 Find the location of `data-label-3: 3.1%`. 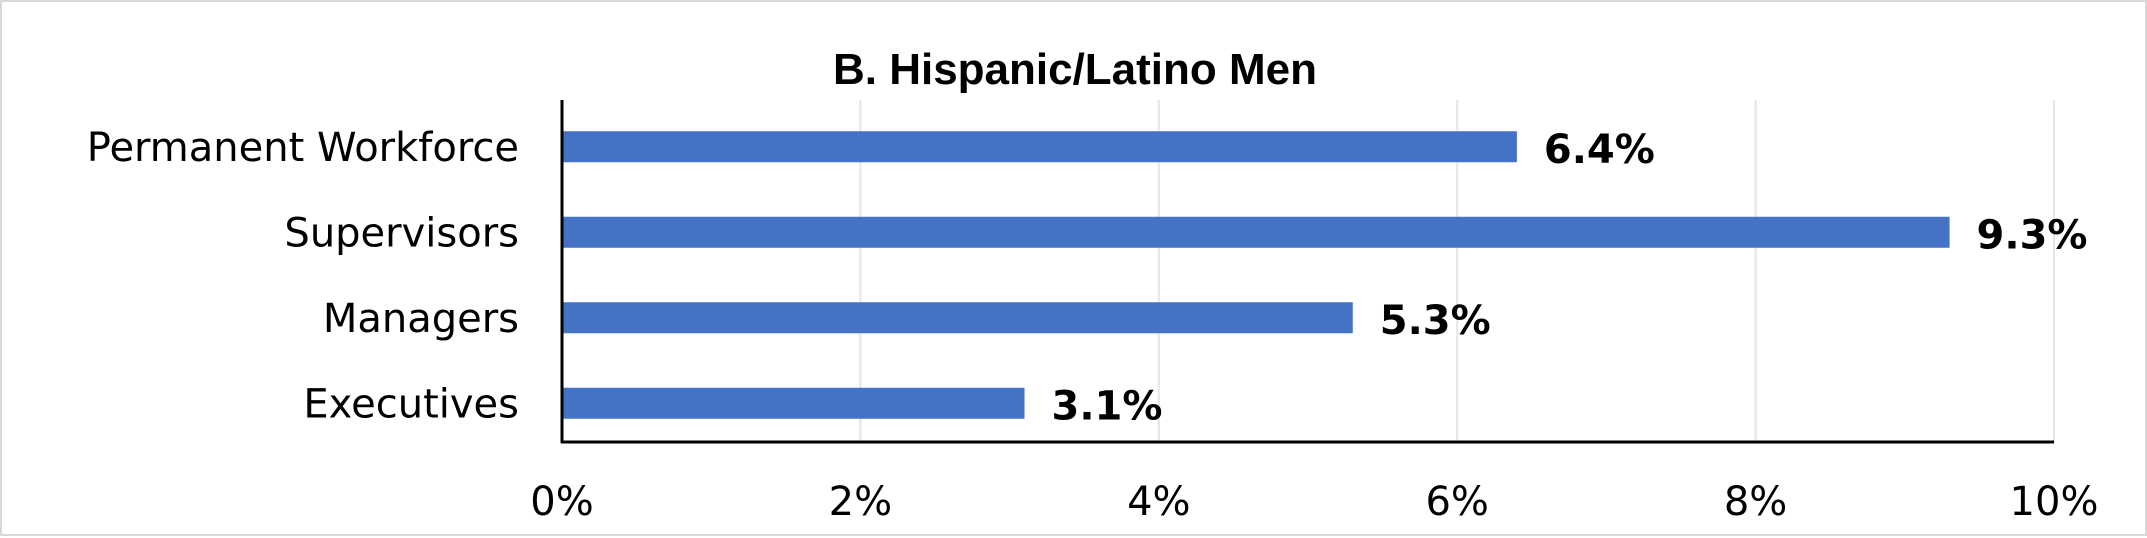

data-label-3: 3.1% is located at coordinates (1107, 406).